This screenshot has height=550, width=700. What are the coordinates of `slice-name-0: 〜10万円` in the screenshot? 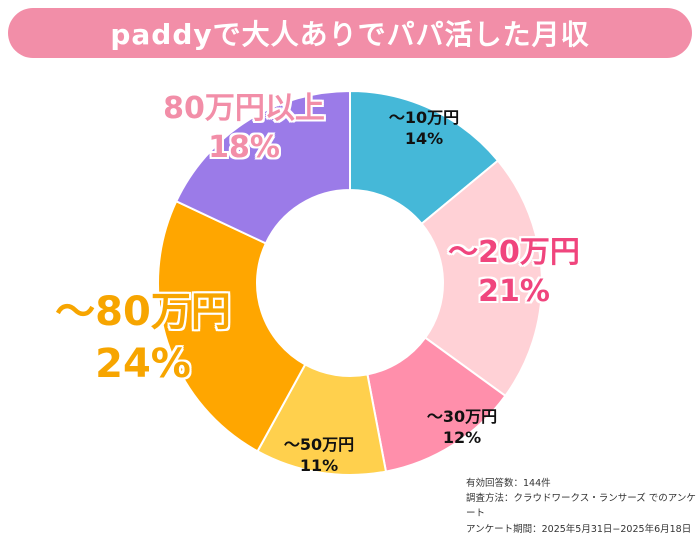 It's located at (424, 118).